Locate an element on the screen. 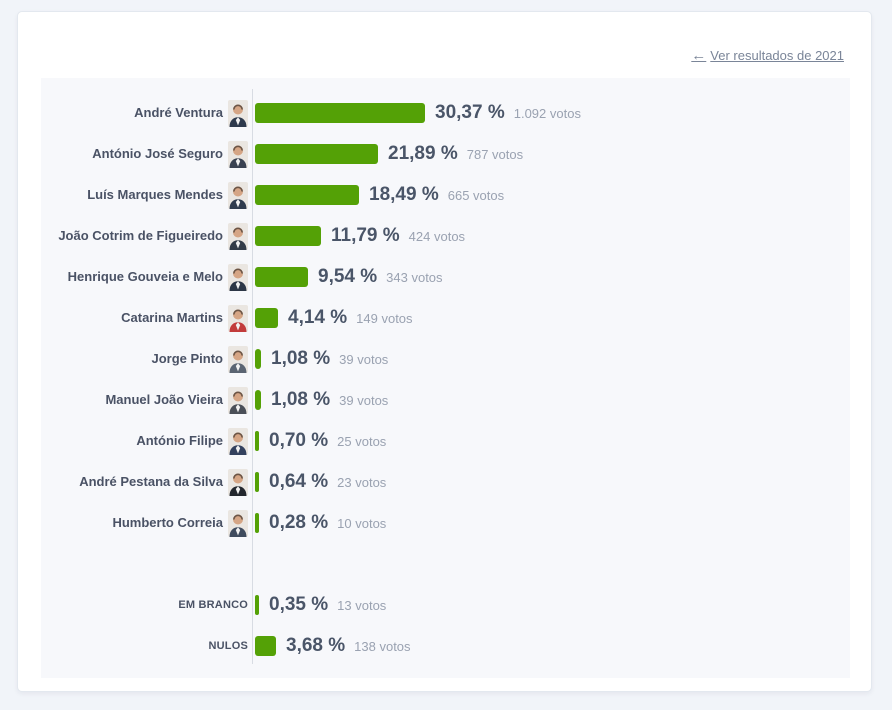 The image size is (892, 710). percentage-value: 4,14 % is located at coordinates (318, 317).